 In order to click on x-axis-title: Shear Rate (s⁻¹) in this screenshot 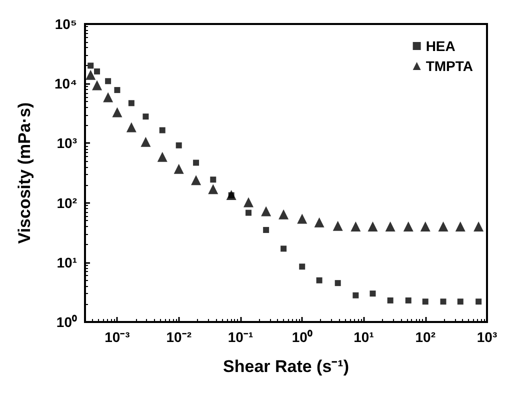, I will do `click(286, 366)`.